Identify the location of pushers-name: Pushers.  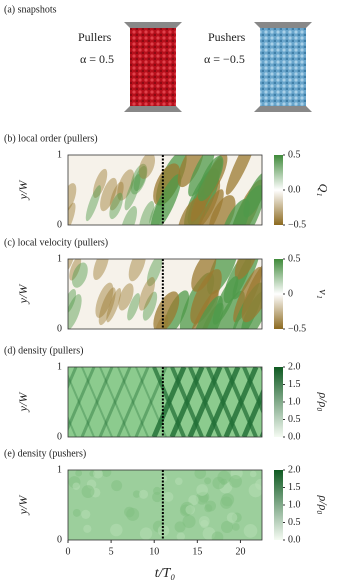
(227, 37).